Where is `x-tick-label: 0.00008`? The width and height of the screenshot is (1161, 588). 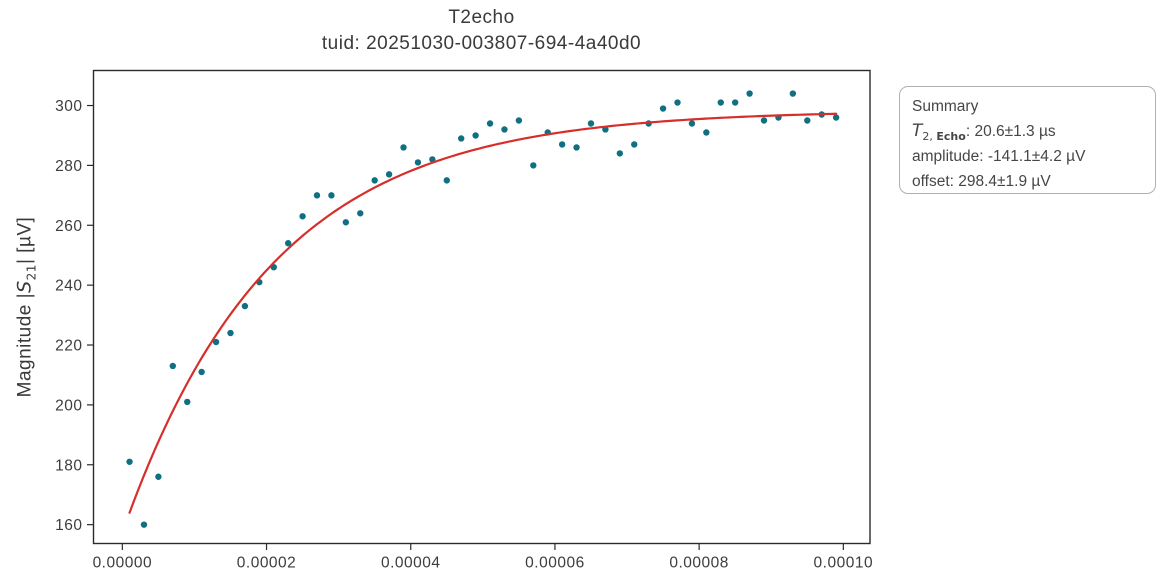
x-tick-label: 0.00008 is located at coordinates (699, 563).